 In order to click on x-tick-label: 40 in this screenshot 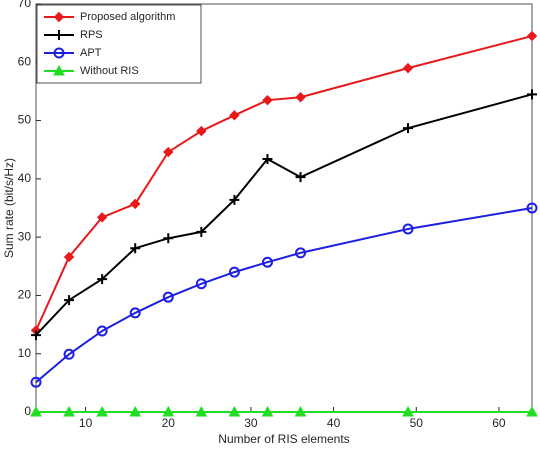, I will do `click(334, 423)`.